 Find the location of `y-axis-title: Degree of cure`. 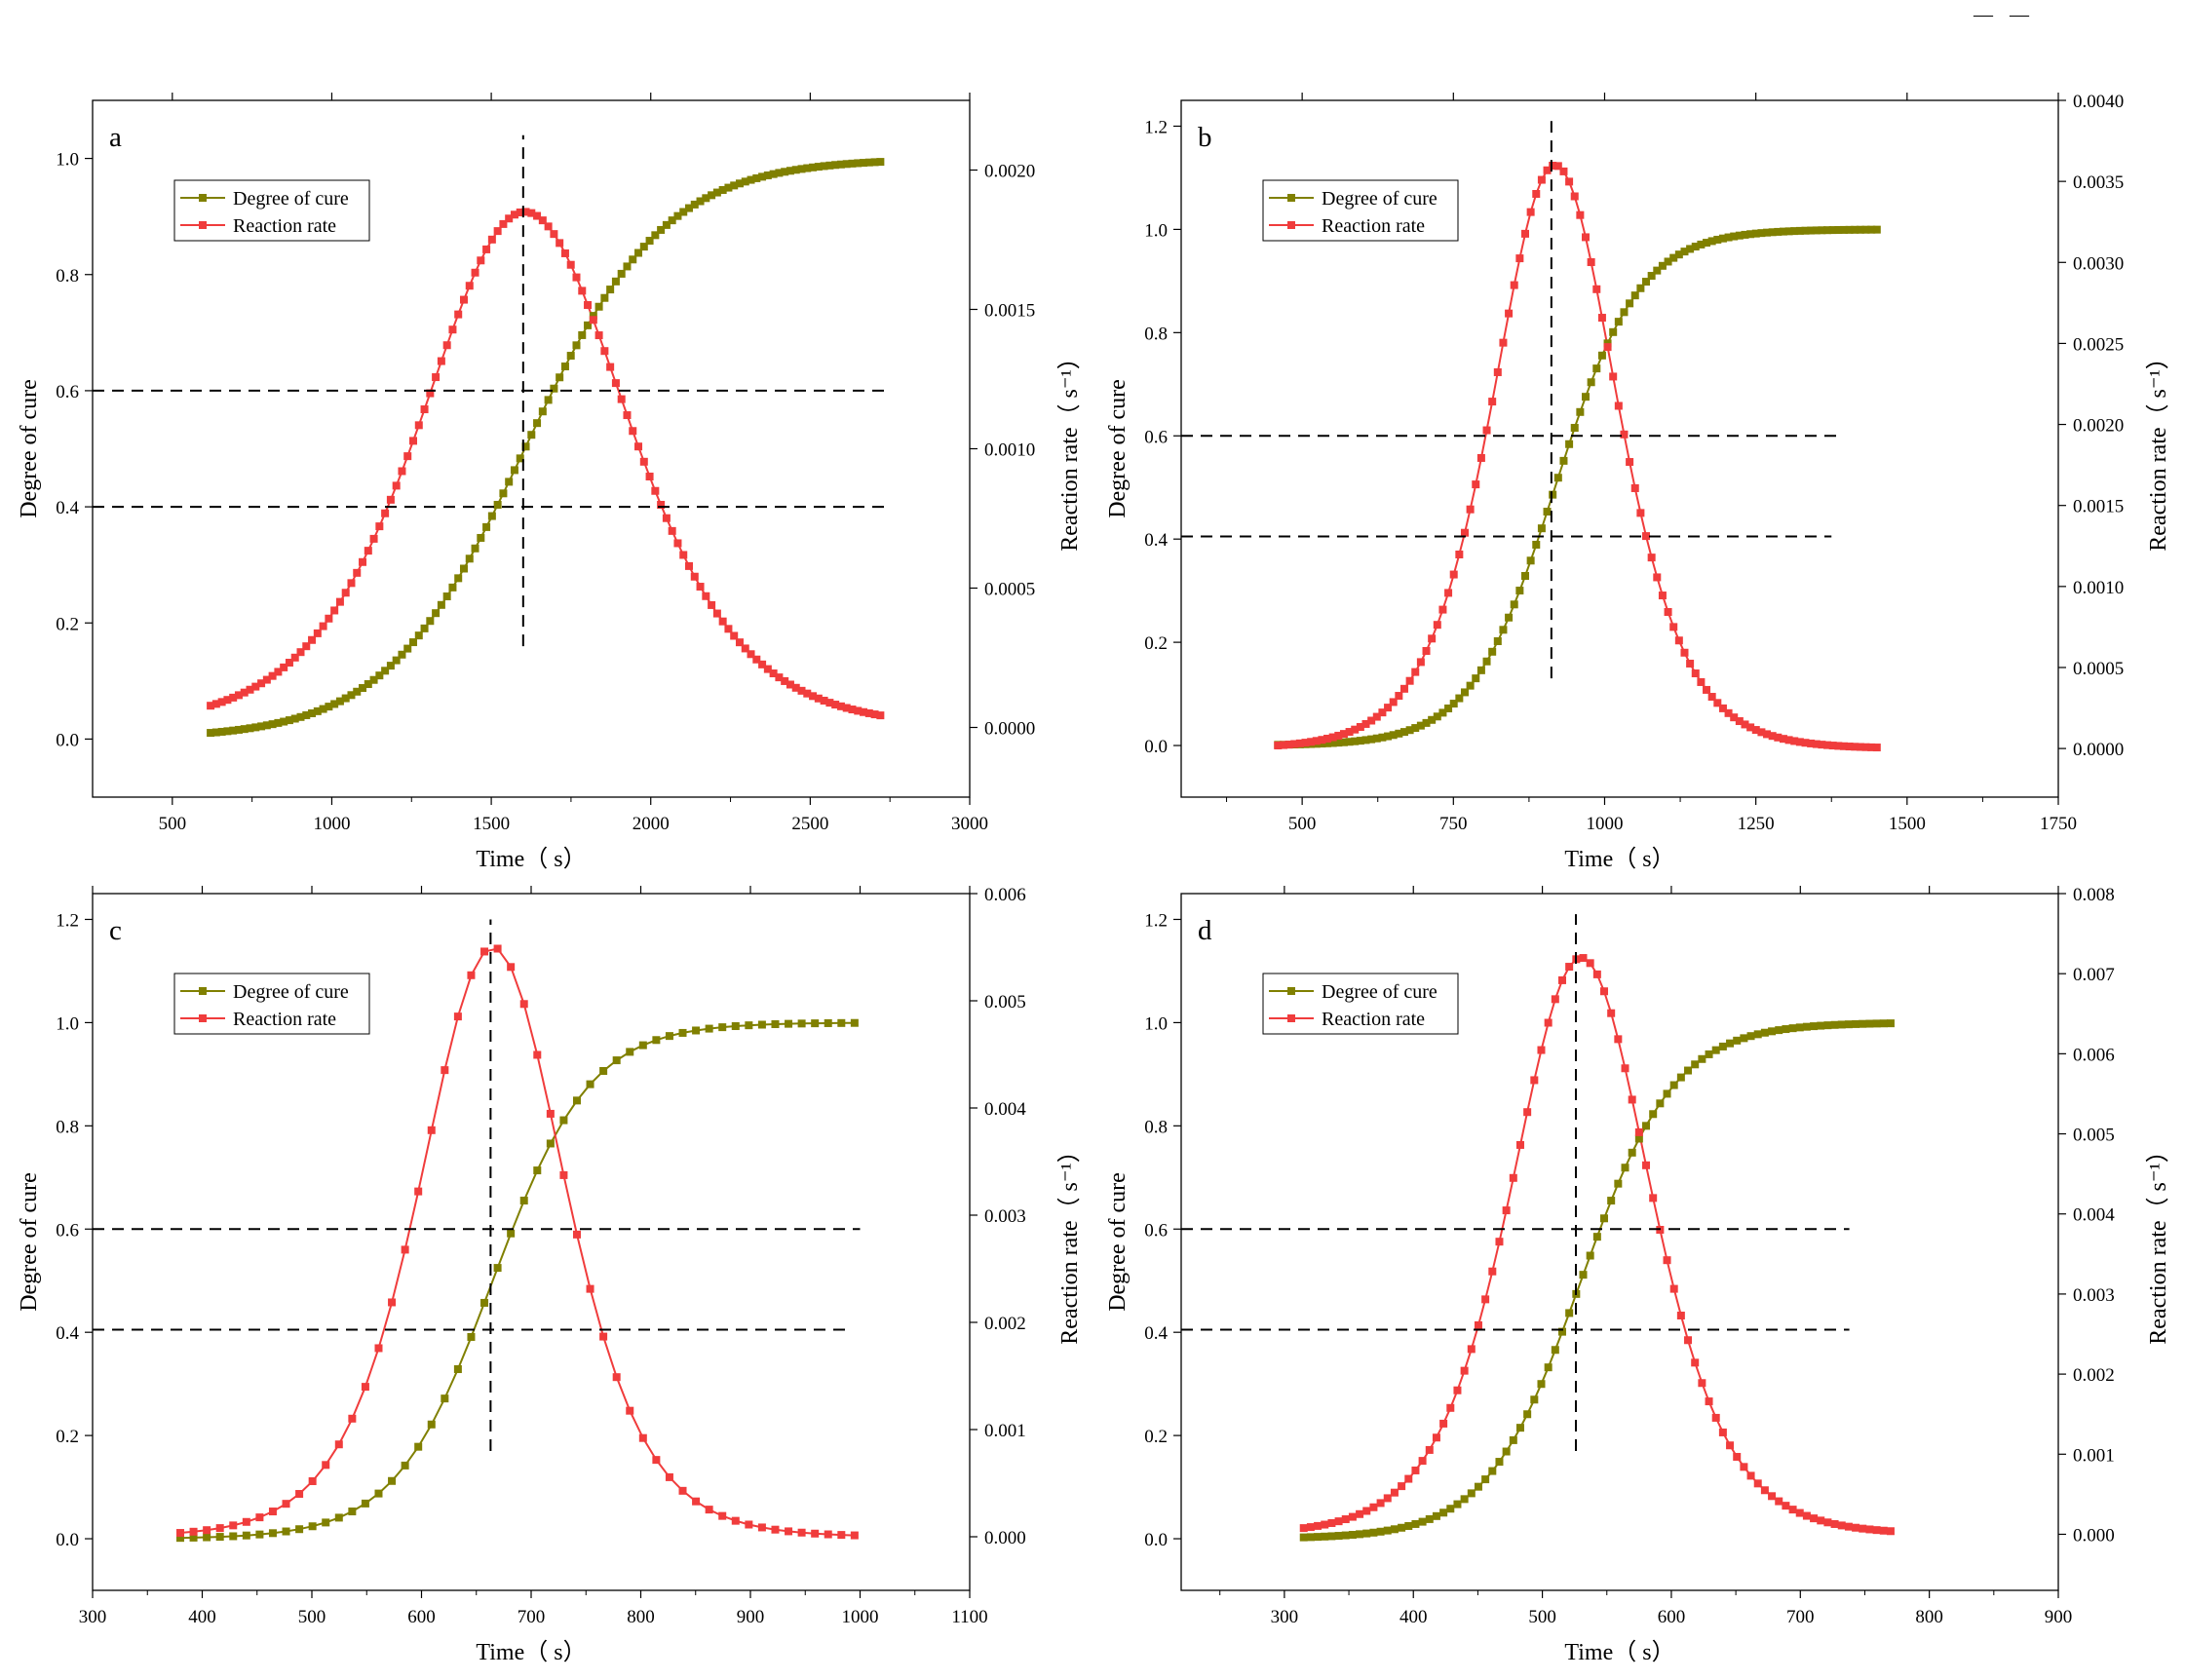

y-axis-title: Degree of cure is located at coordinates (29, 448).